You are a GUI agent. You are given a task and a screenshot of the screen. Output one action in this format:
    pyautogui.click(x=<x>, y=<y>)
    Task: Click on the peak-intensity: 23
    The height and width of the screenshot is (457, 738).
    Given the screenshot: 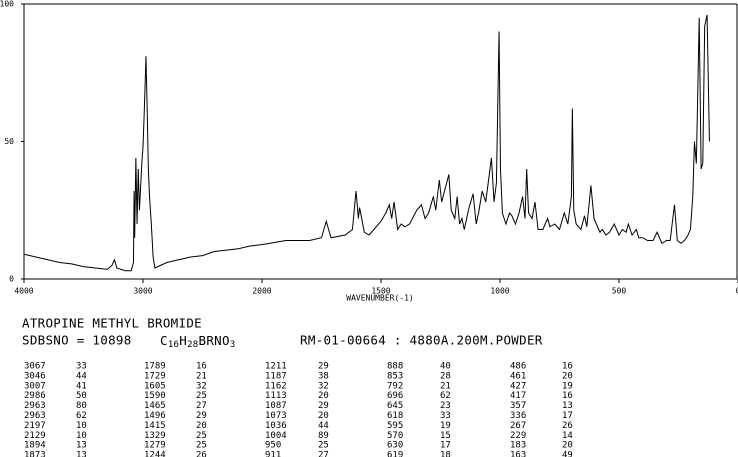 What is the action you would take?
    pyautogui.click(x=445, y=406)
    